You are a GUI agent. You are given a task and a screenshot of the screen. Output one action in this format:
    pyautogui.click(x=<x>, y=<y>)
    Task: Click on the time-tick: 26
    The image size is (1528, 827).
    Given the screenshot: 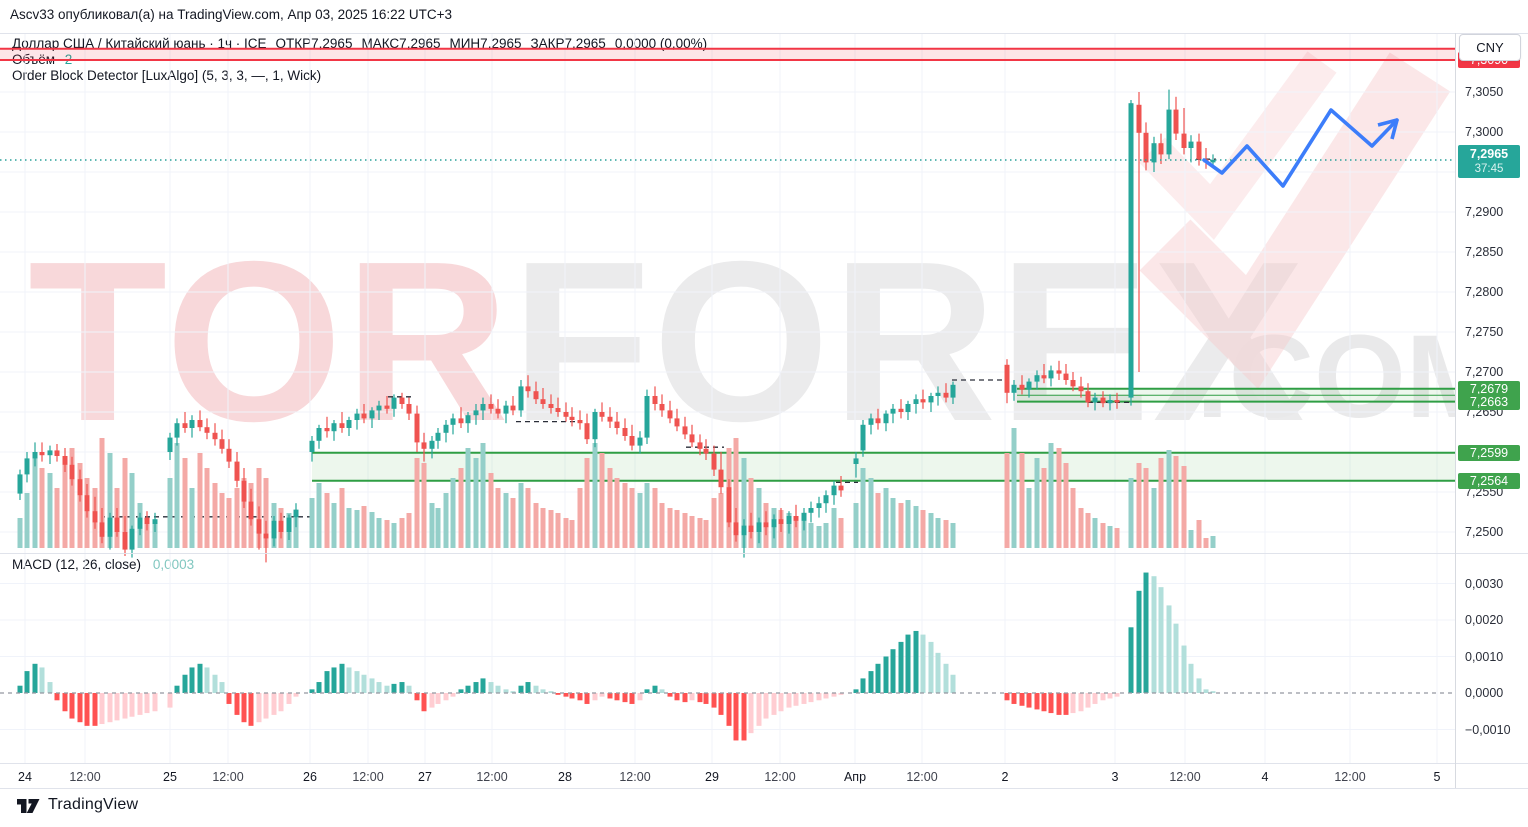 What is the action you would take?
    pyautogui.click(x=310, y=777)
    